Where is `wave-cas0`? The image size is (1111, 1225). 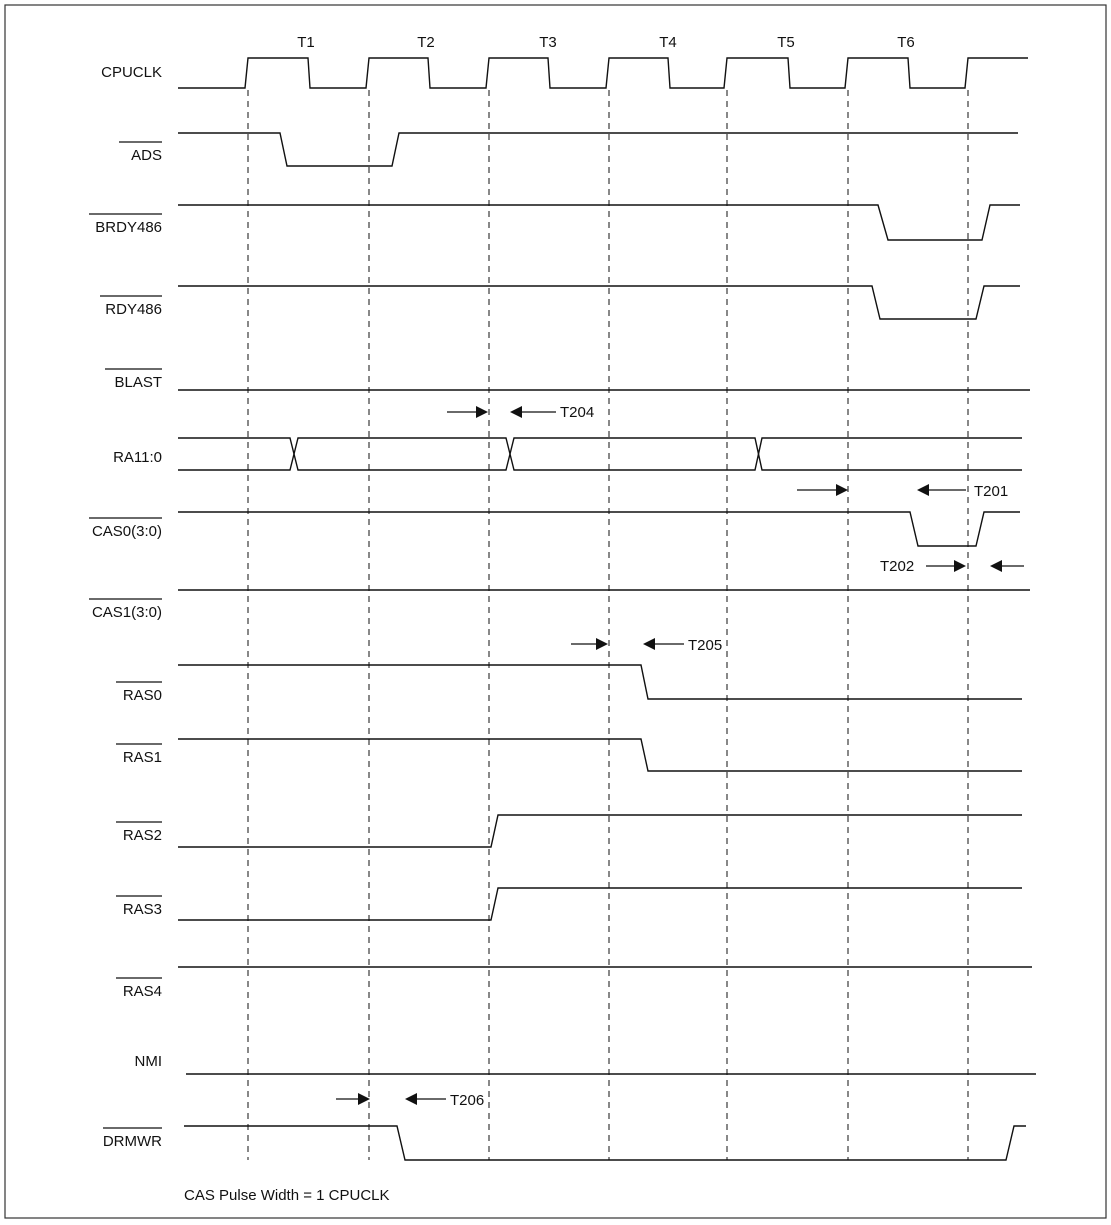
wave-cas0 is located at coordinates (599, 529).